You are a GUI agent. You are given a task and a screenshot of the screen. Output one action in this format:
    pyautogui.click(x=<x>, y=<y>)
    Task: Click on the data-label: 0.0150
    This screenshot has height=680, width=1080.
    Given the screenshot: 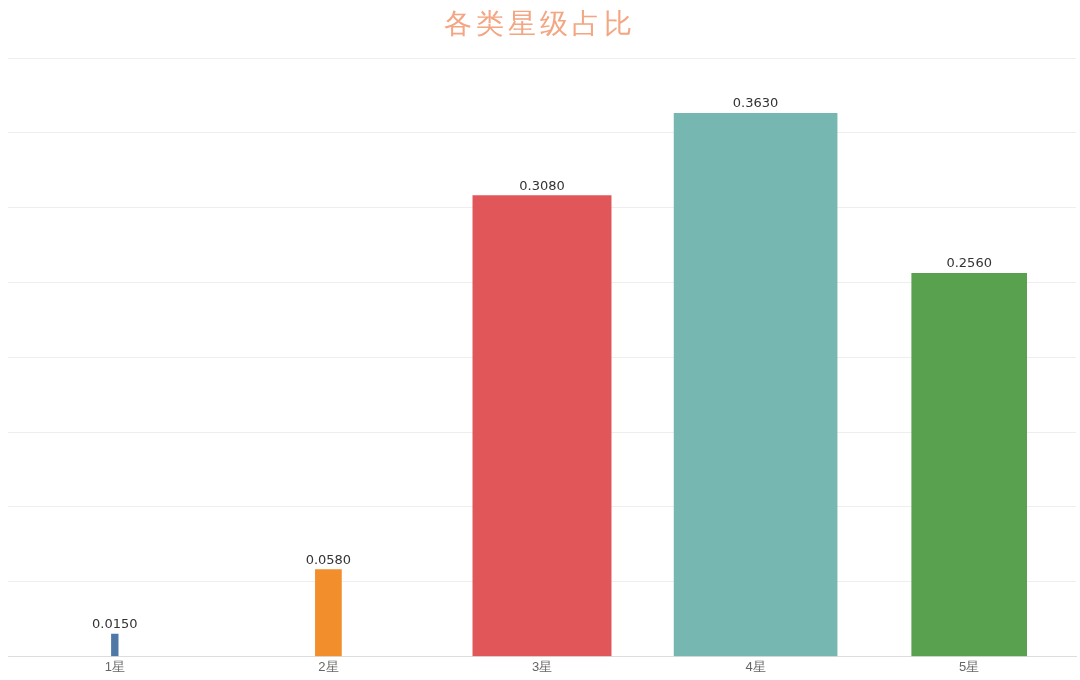 What is the action you would take?
    pyautogui.click(x=115, y=623)
    